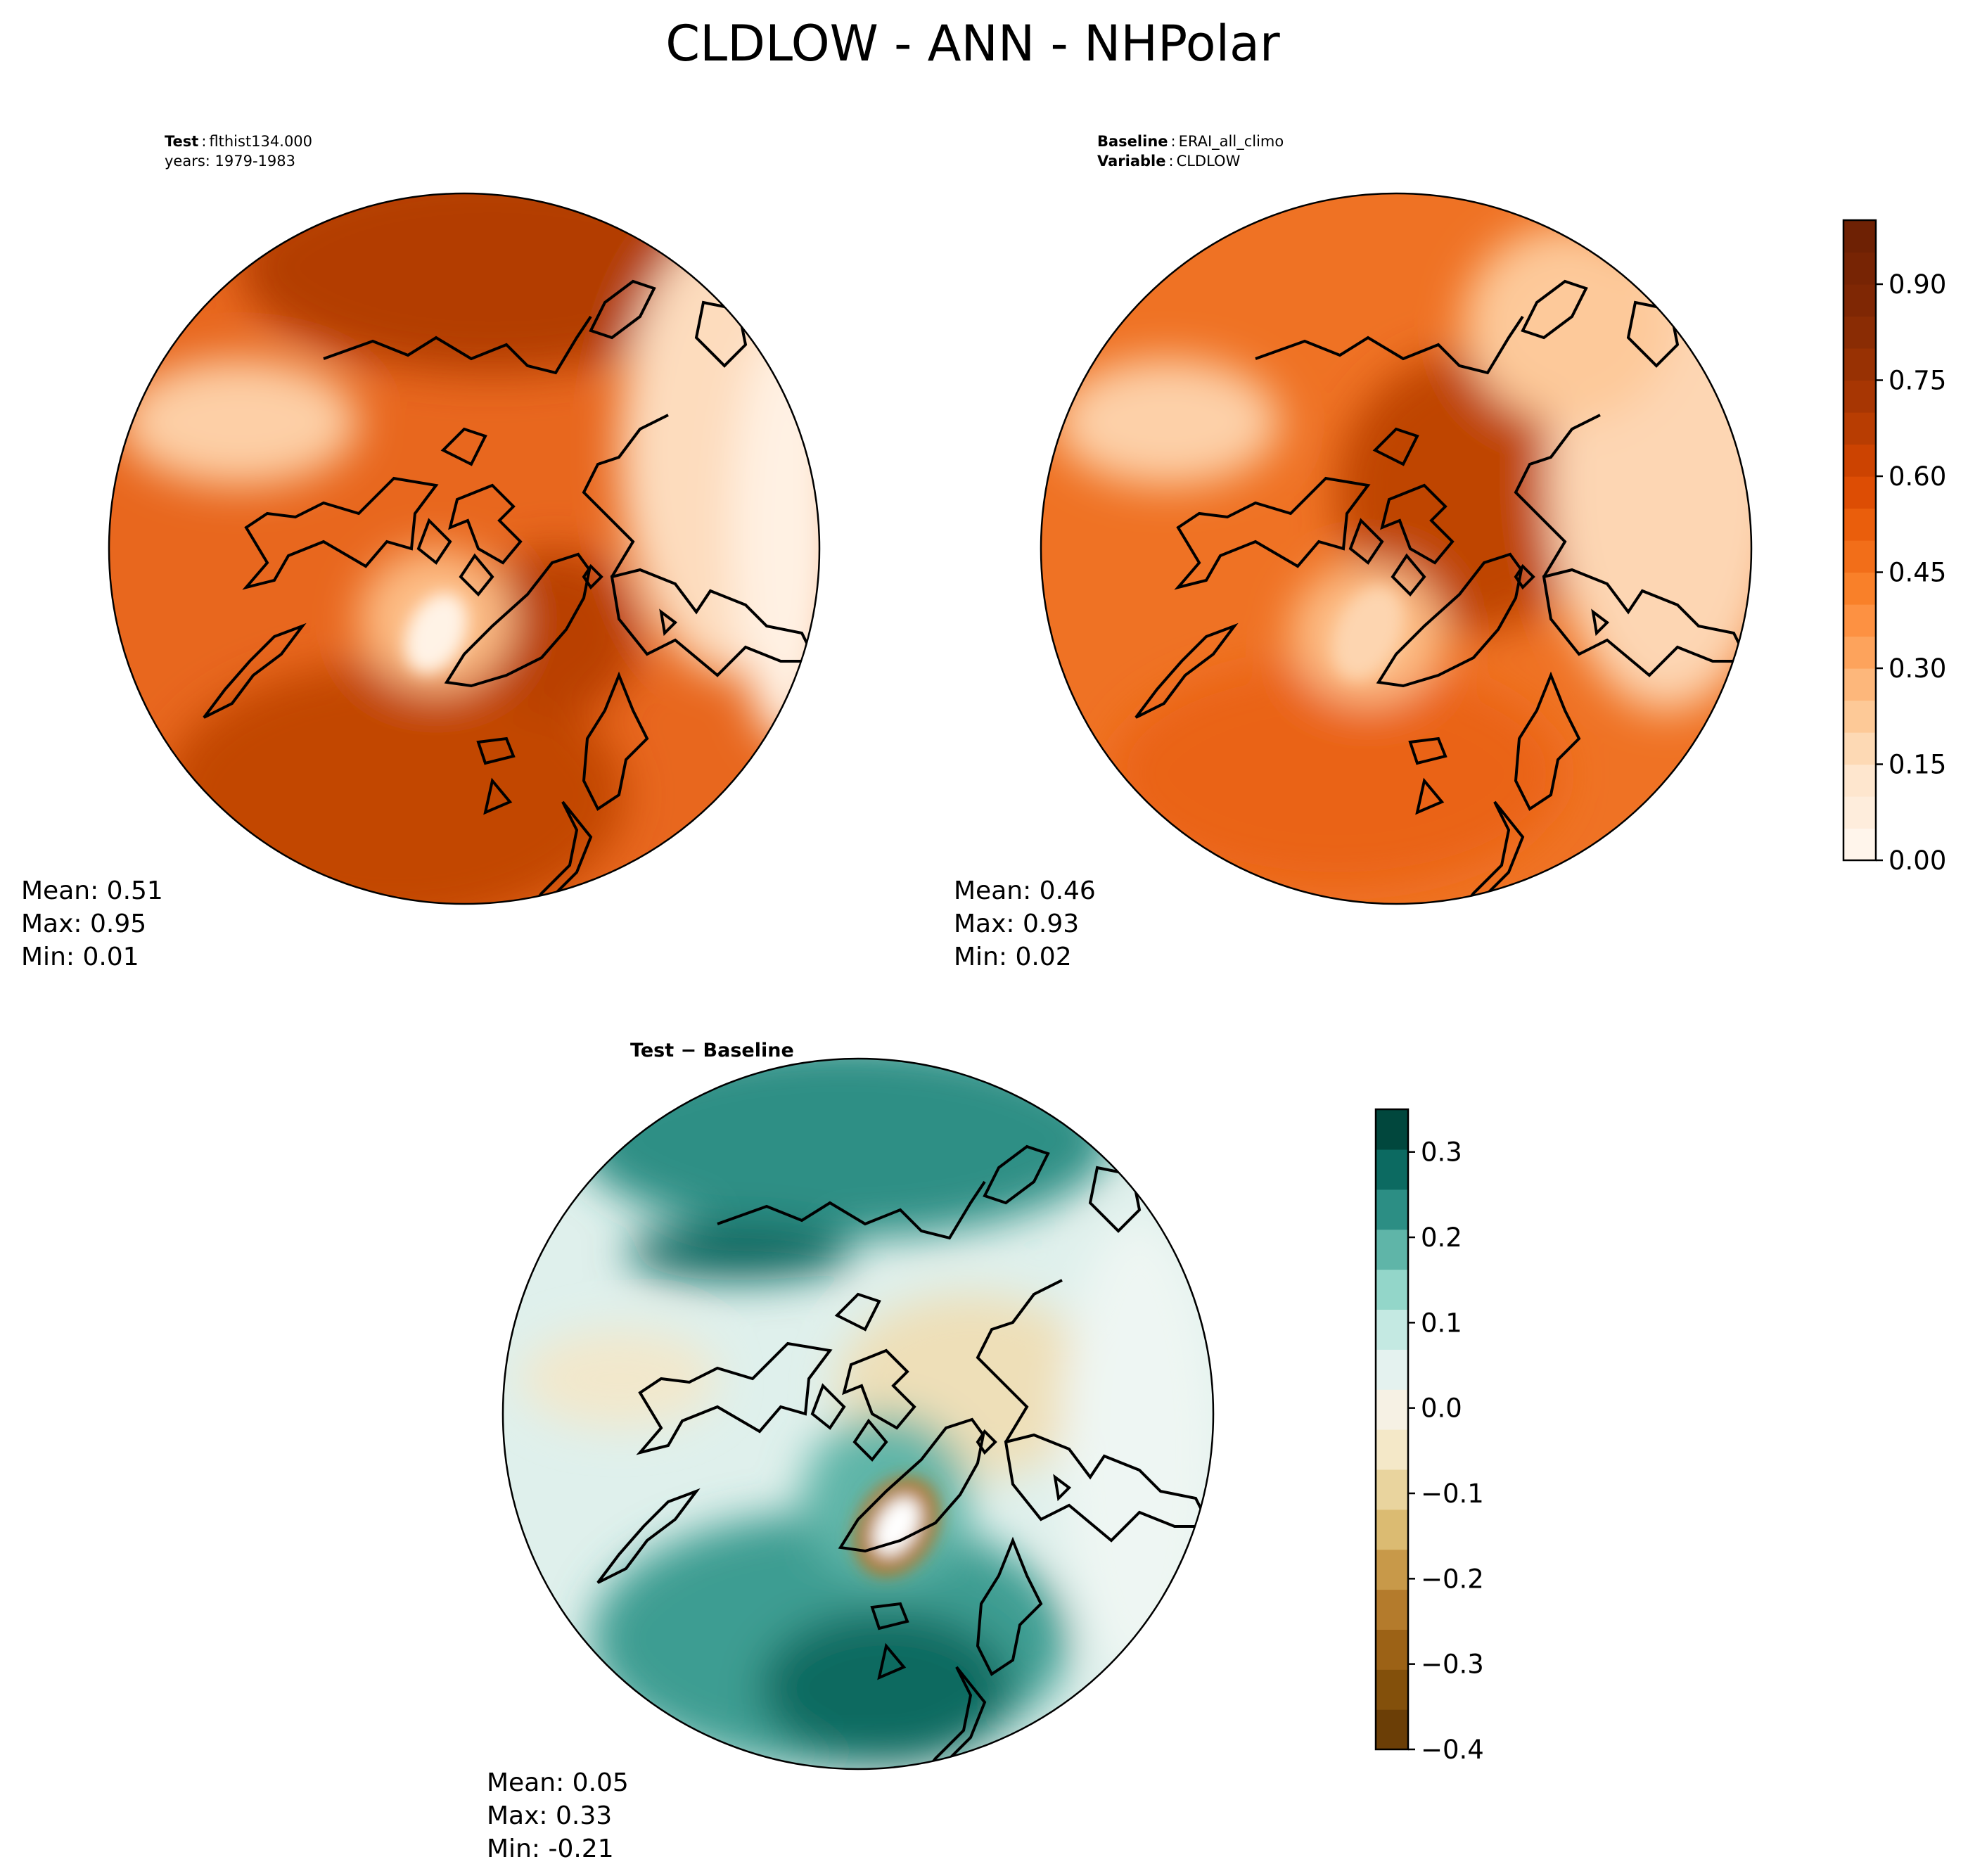 This screenshot has width=1975, height=1876. Describe the element at coordinates (1441, 1152) in the screenshot. I see `colorbar-tick-label: 0.3` at that location.